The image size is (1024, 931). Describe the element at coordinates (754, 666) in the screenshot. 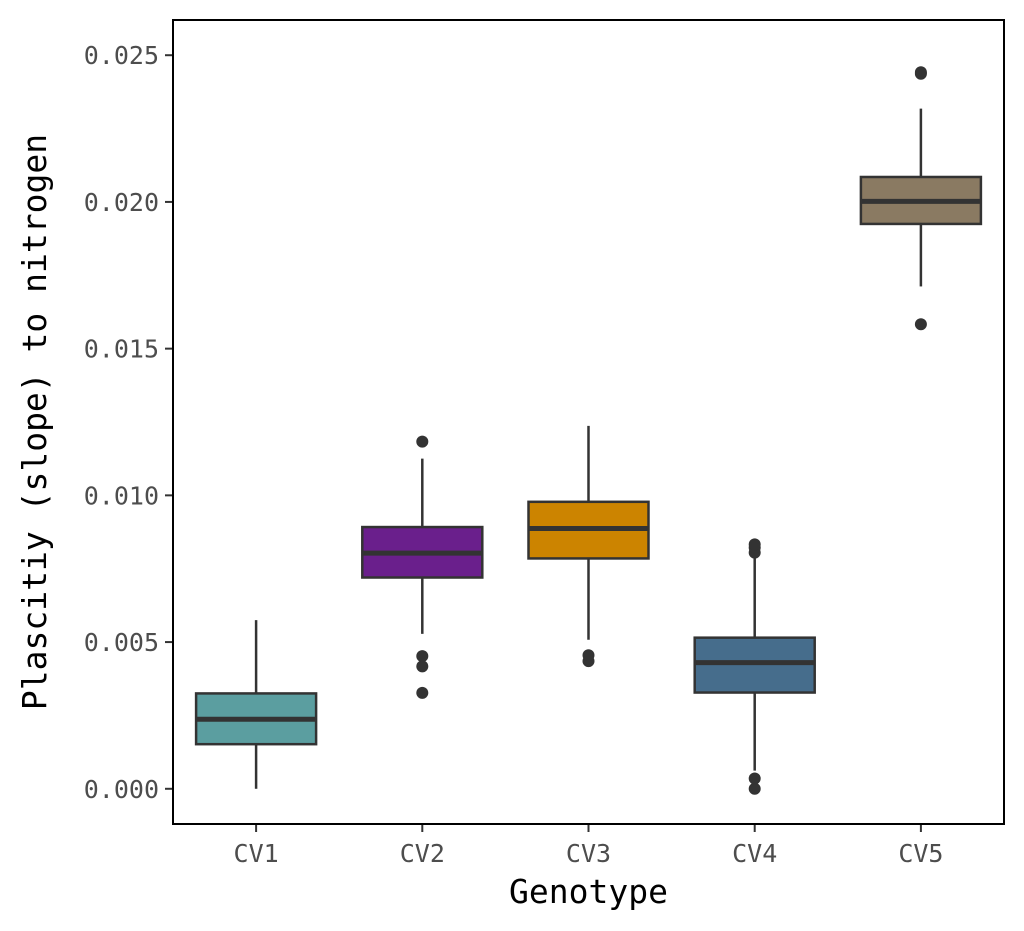

I see `box-cv4` at that location.